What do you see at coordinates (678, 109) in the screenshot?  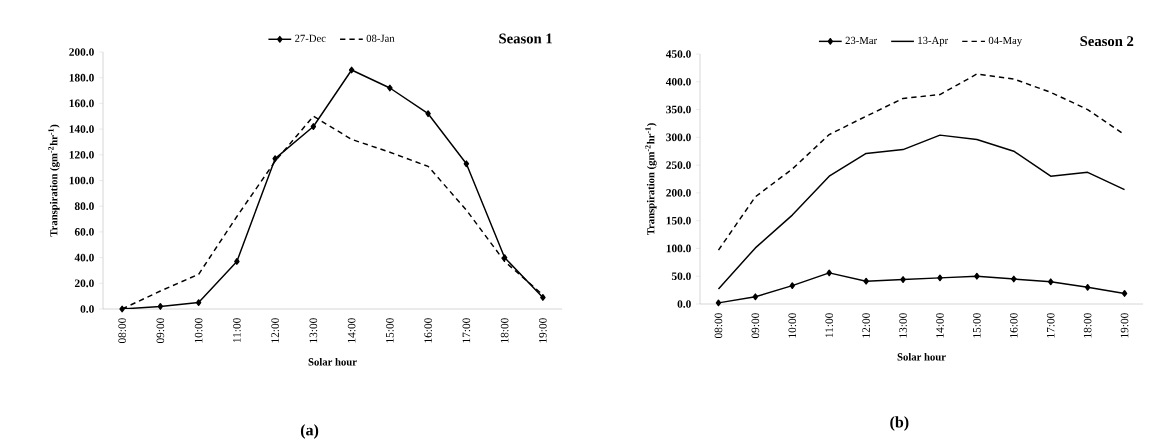 I see `y-tick-label: 350.0` at bounding box center [678, 109].